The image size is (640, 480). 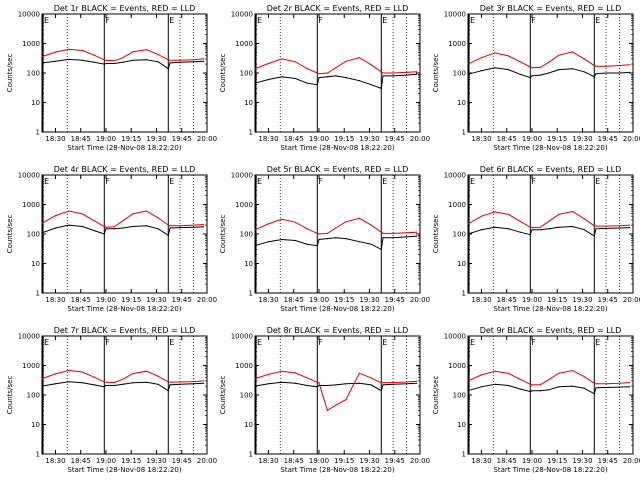 I want to click on x-axis-label: Start Time (28-Nov-08 18:22:20), so click(x=124, y=309).